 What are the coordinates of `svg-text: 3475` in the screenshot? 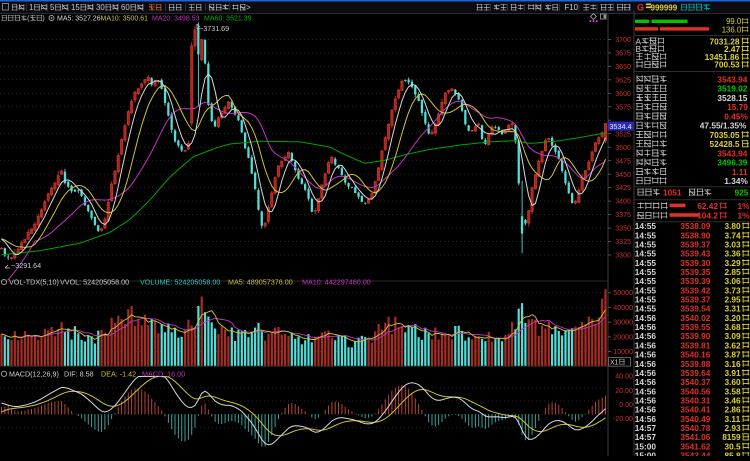 It's located at (623, 161).